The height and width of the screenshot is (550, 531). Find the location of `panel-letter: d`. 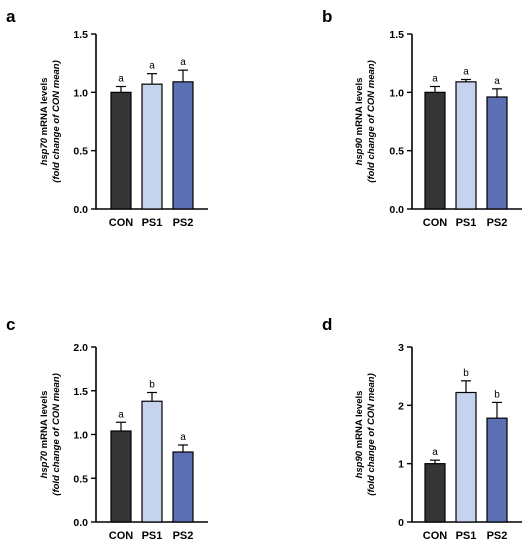

panel-letter: d is located at coordinates (327, 324).